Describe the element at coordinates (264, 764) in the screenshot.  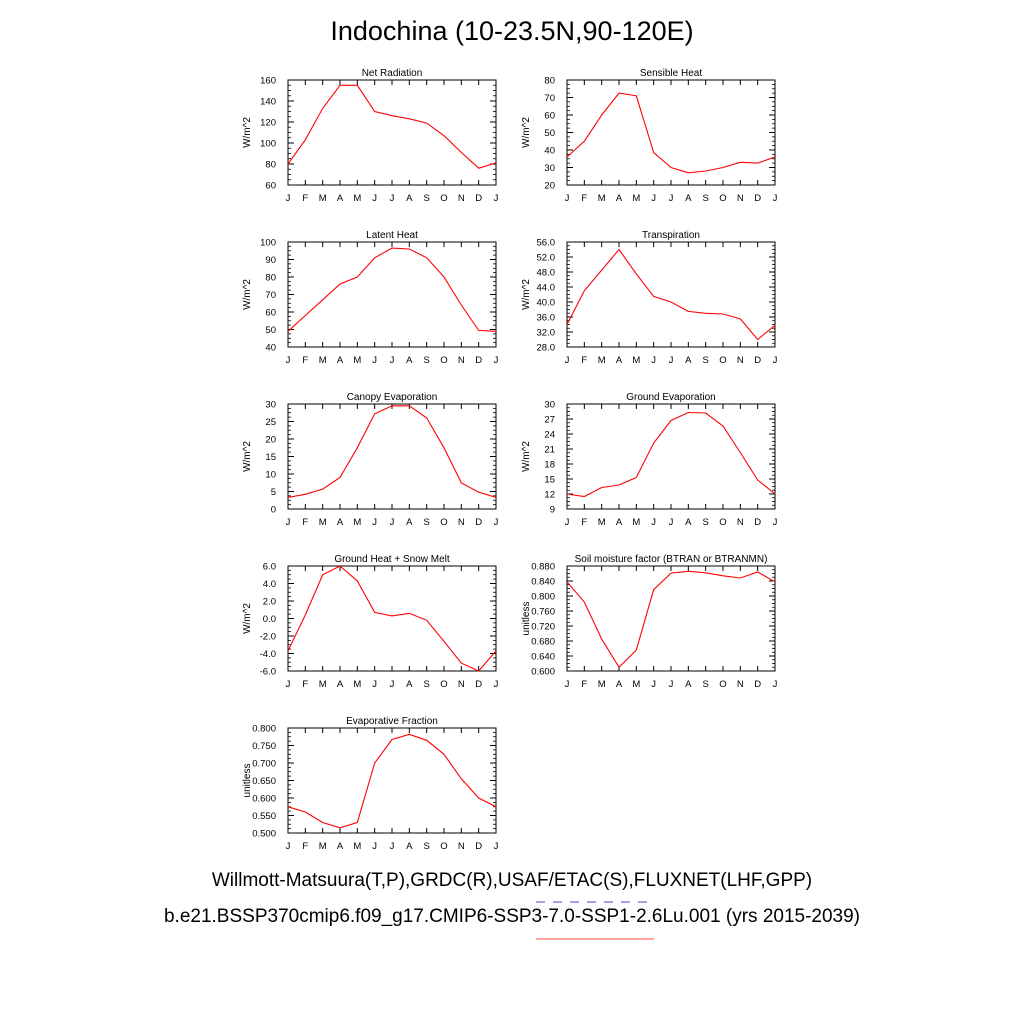
I see `y-tick-label: 0.700` at that location.